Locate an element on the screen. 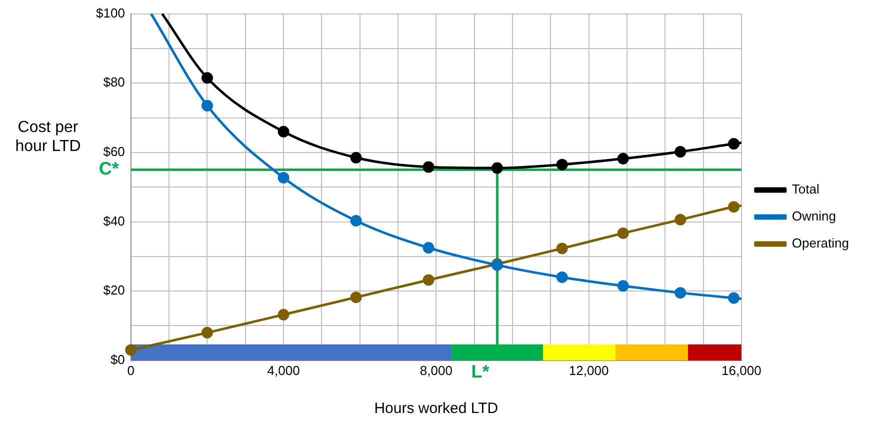 The width and height of the screenshot is (869, 428). y-tick-label: $40 is located at coordinates (114, 220).